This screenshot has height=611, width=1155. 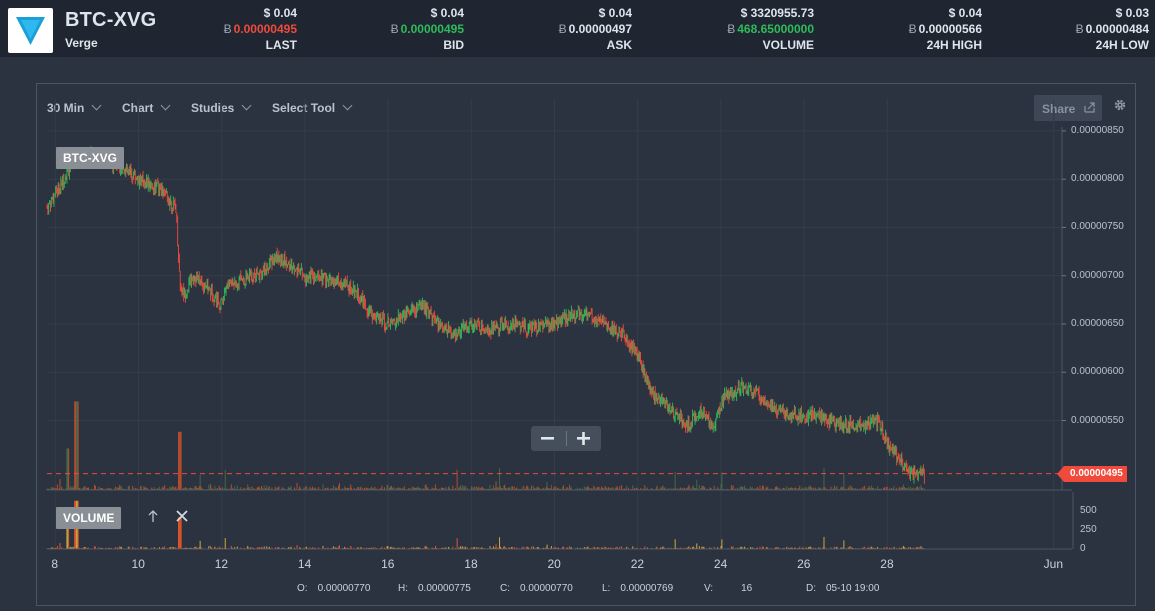 I want to click on chart-type-dropdown: Chart, so click(x=146, y=107).